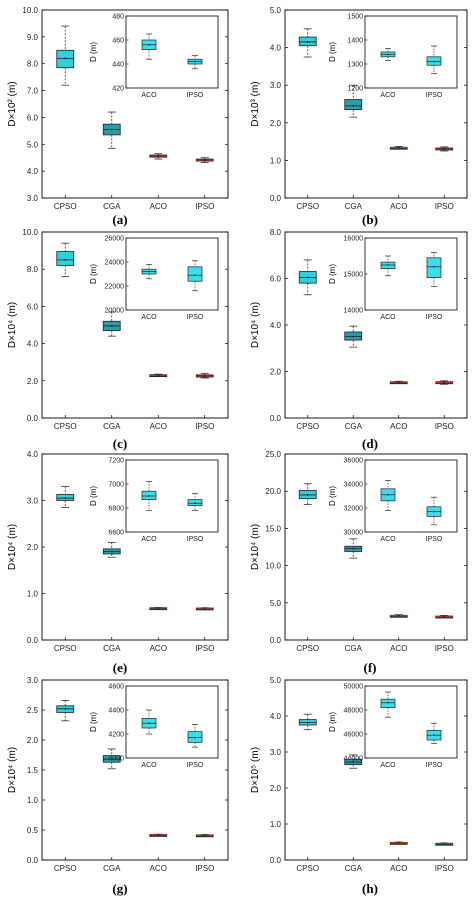 The image size is (474, 902). Describe the element at coordinates (255, 103) in the screenshot. I see `y-axis-label: D×10³ (m)` at that location.